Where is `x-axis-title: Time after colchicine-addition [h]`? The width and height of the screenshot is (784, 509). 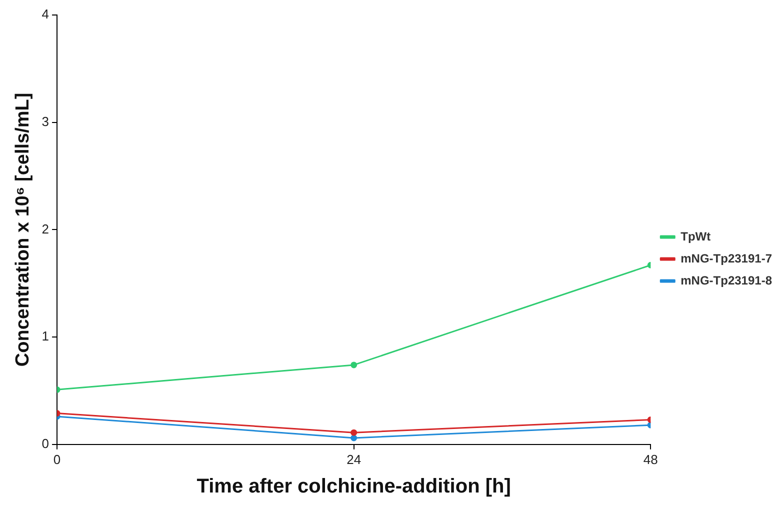 x-axis-title: Time after colchicine-addition [h] is located at coordinates (353, 487).